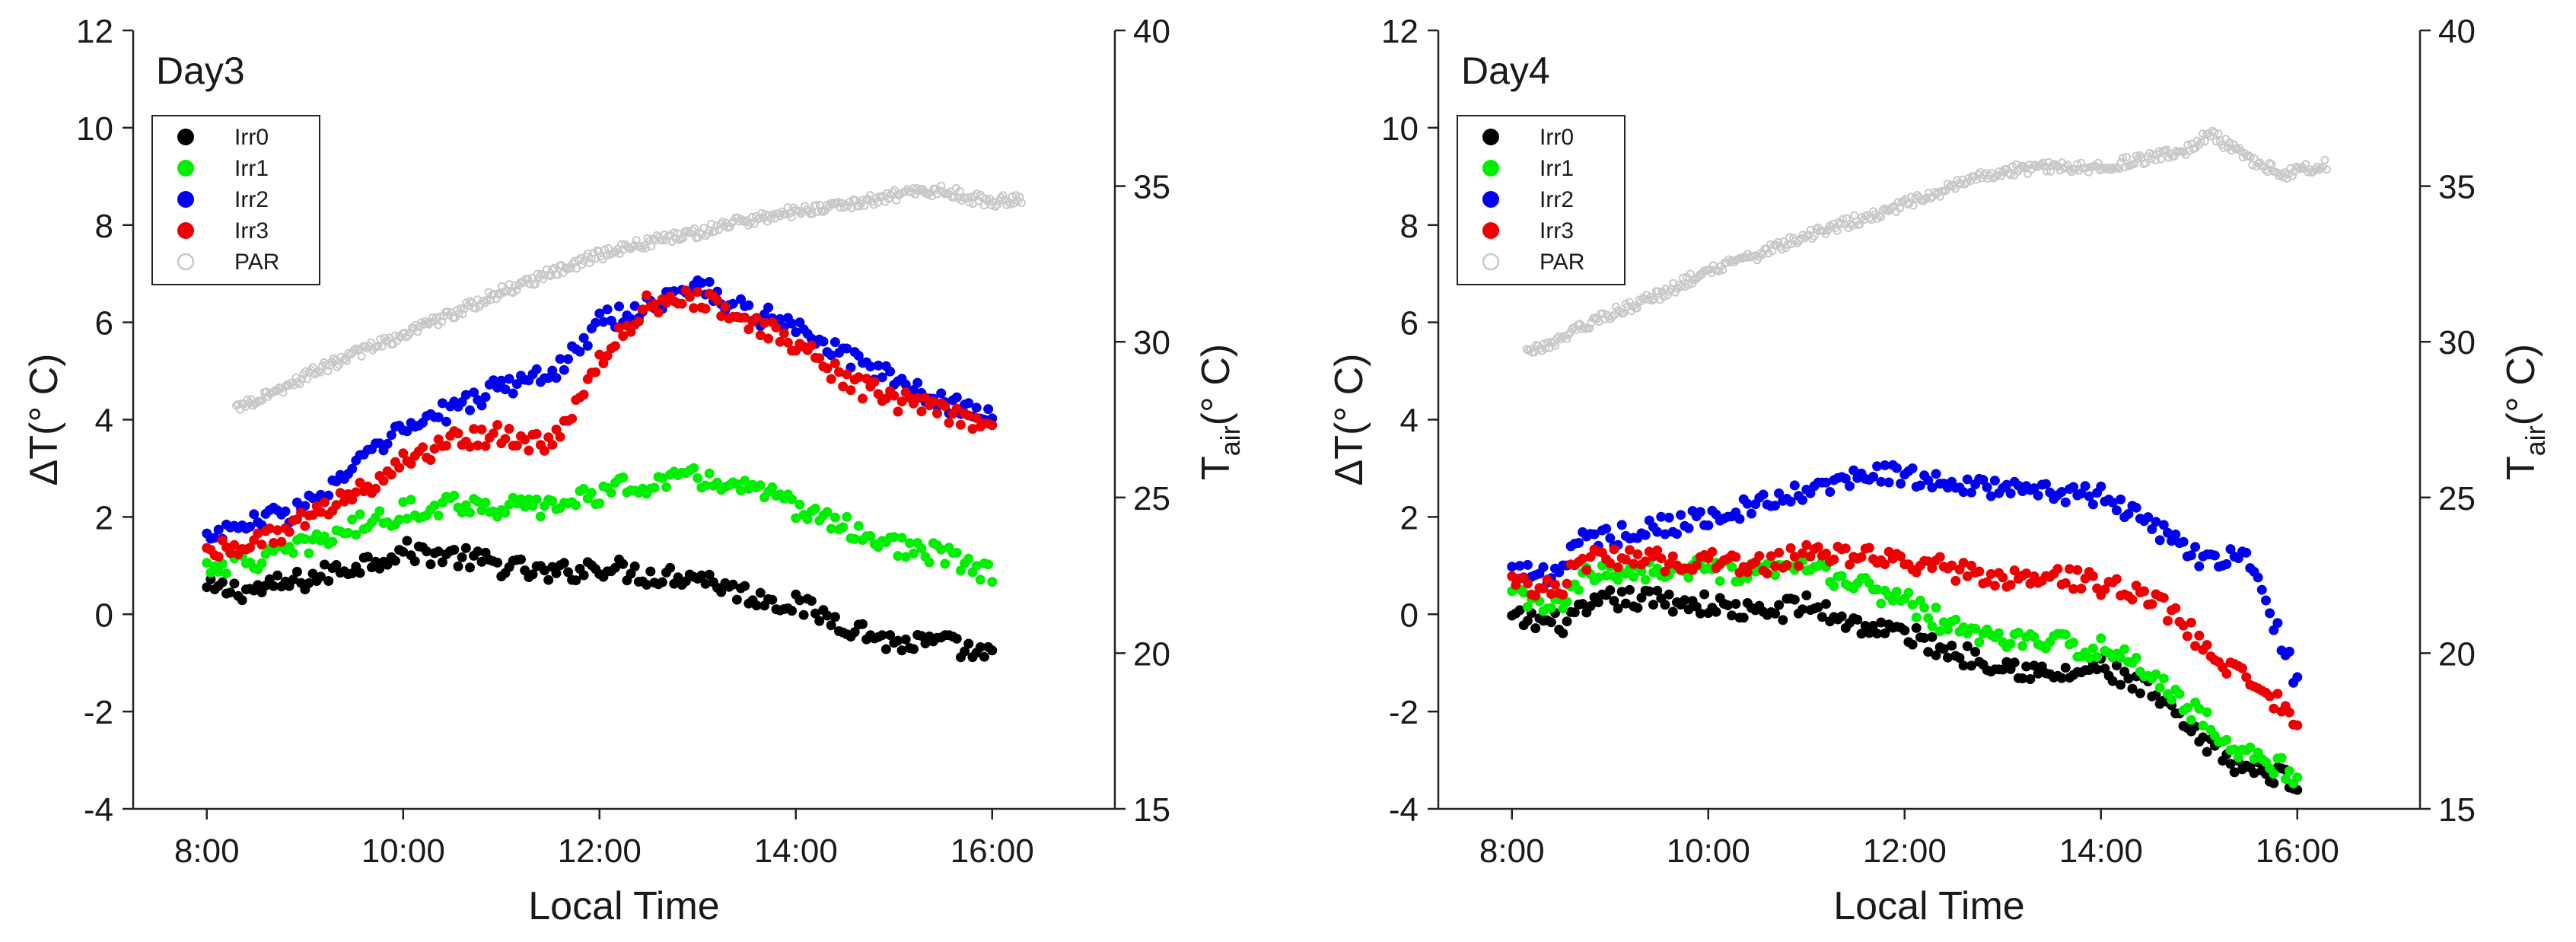 Image resolution: width=2576 pixels, height=942 pixels. What do you see at coordinates (185, 168) in the screenshot?
I see `legend-marker-irr1` at bounding box center [185, 168].